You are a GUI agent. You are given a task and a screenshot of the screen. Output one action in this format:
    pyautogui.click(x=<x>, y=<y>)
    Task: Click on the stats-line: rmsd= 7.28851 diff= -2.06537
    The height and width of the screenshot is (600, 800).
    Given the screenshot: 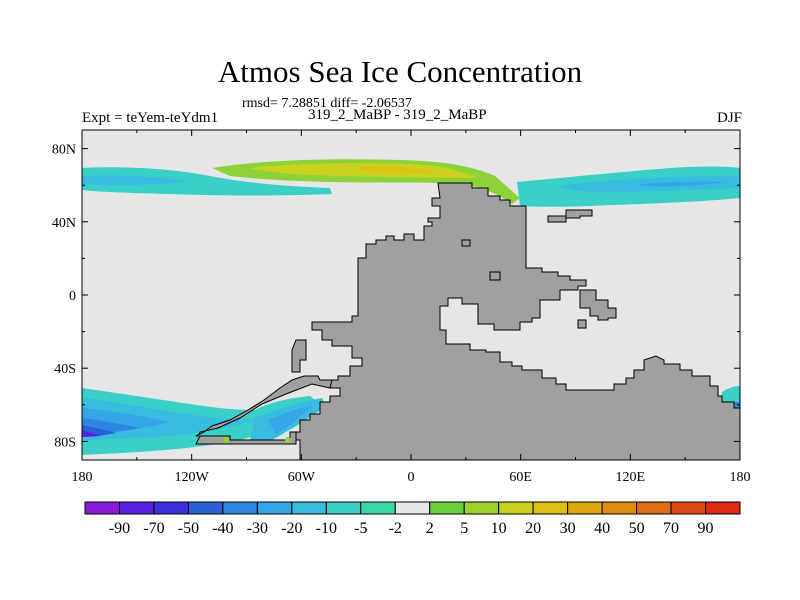 What is the action you would take?
    pyautogui.click(x=327, y=103)
    